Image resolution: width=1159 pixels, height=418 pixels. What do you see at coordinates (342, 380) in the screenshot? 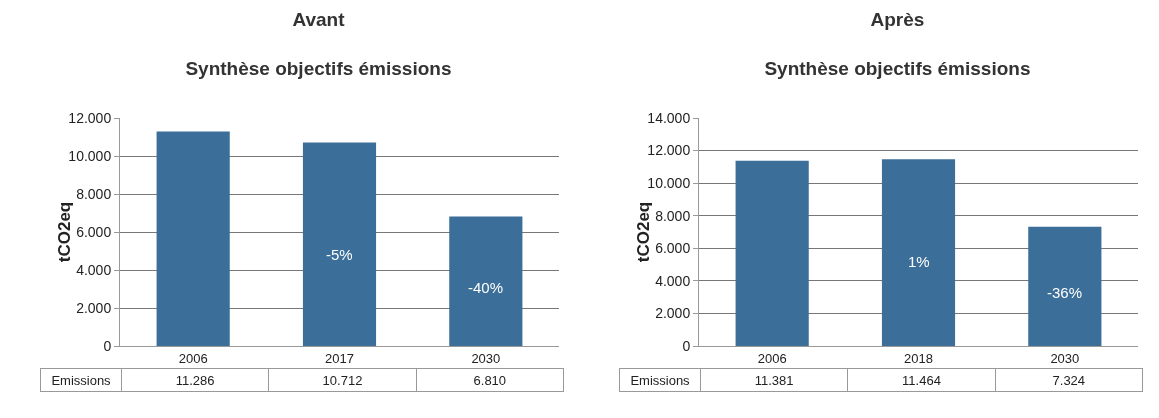
I see `data-label: 10.712` at bounding box center [342, 380].